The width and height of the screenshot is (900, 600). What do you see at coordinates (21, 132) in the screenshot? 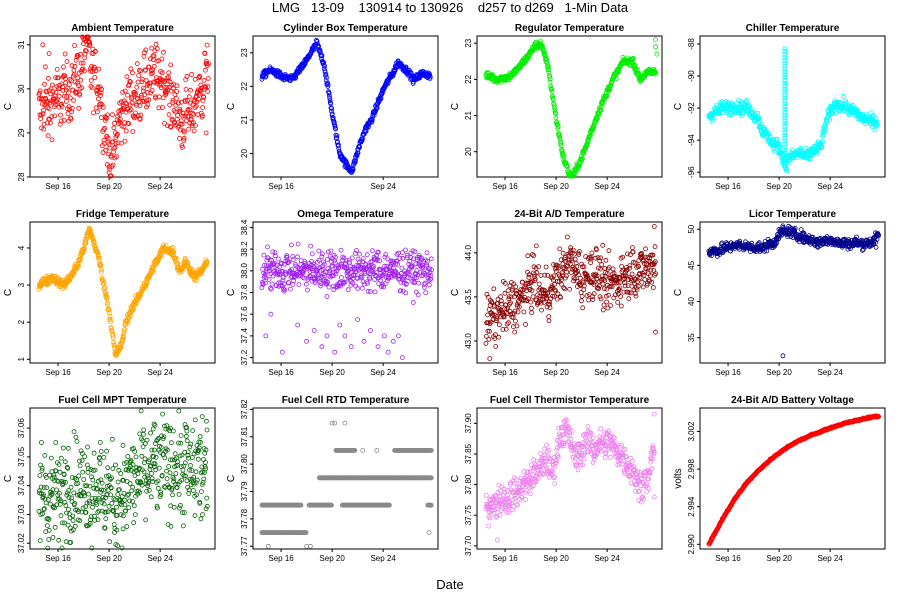
I see `y-tick-label: 29` at bounding box center [21, 132].